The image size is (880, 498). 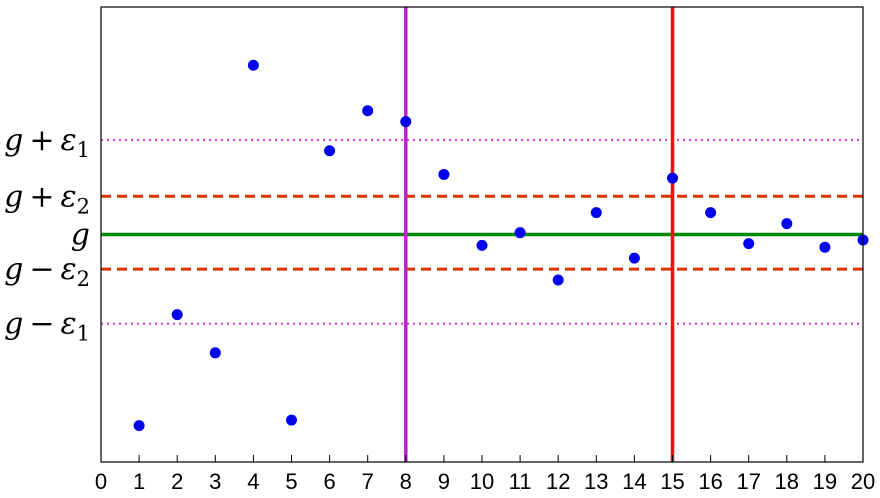 What do you see at coordinates (863, 481) in the screenshot?
I see `x-tick-label: 20` at bounding box center [863, 481].